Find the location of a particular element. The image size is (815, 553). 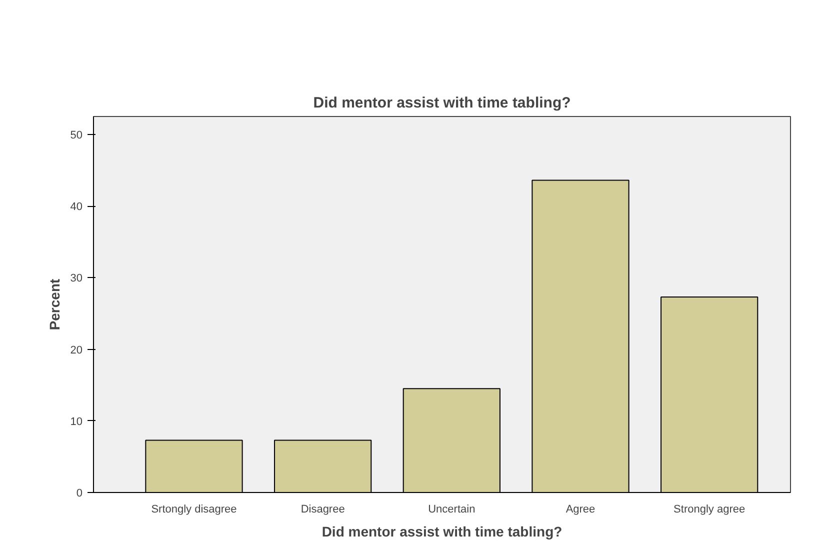

x-axis-title: Did mentor assist with time tabling? is located at coordinates (442, 532).